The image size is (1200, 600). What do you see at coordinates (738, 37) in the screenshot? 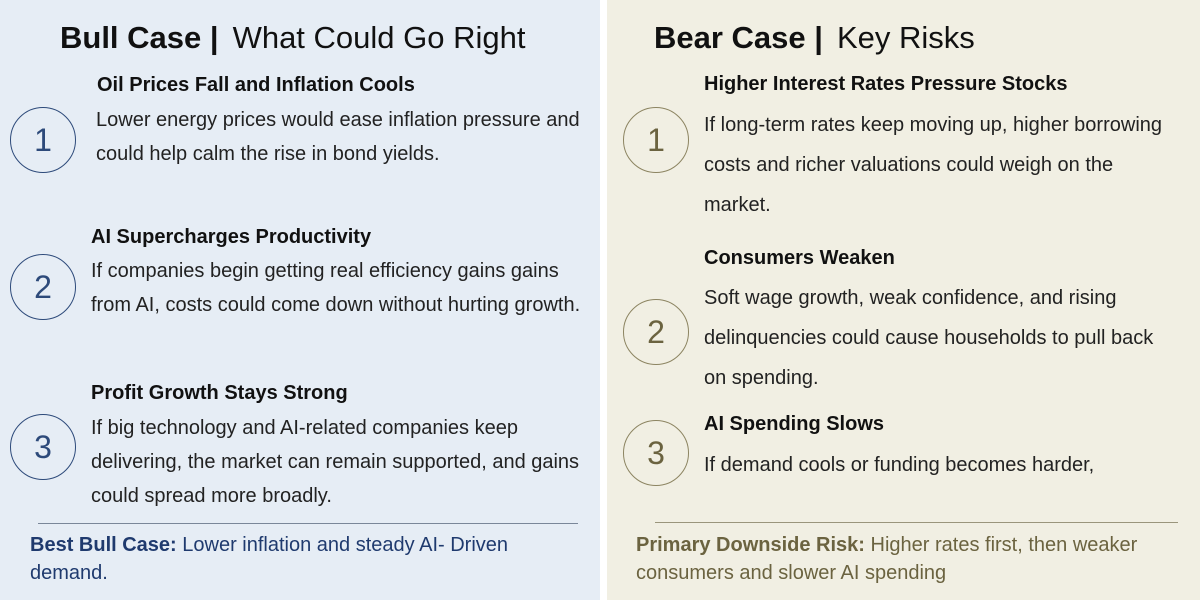
I see `title-main: Bear Case |` at bounding box center [738, 37].